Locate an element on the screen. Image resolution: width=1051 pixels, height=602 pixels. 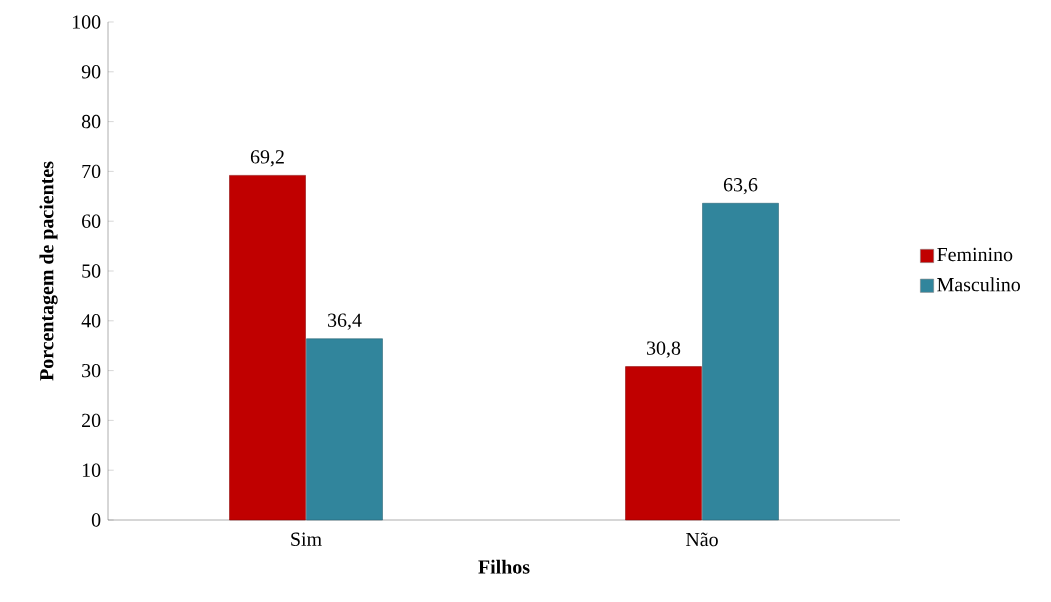
data-label: 63,6 is located at coordinates (740, 186).